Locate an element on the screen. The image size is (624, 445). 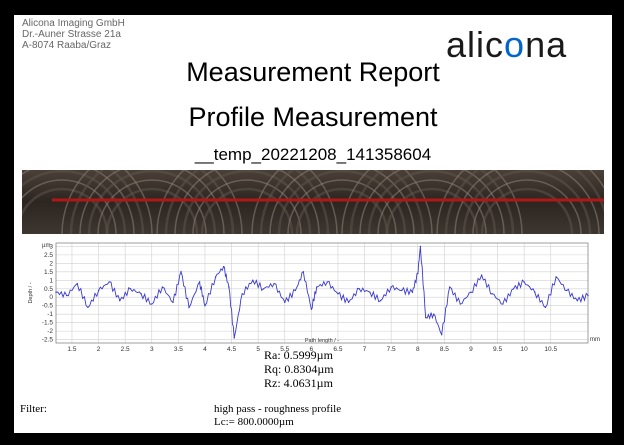
y-tick-label: 0.5 is located at coordinates (48, 289).